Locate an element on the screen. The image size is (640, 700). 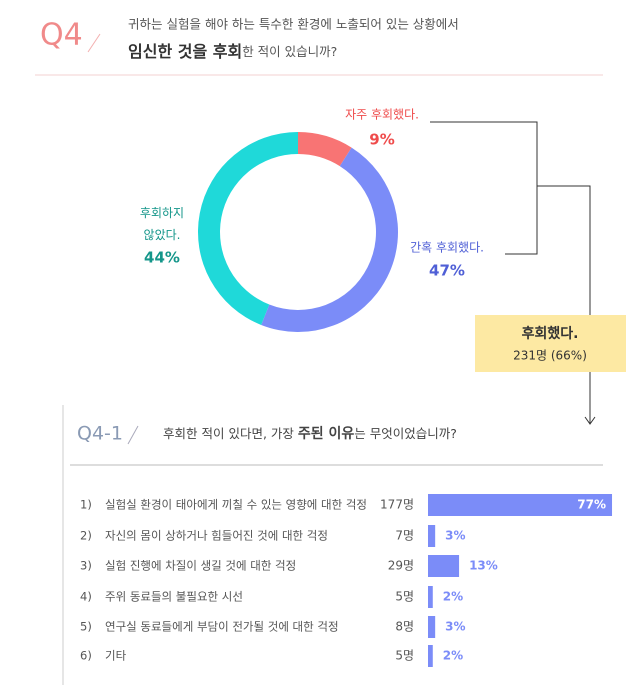
item-count: 177명 is located at coordinates (397, 505).